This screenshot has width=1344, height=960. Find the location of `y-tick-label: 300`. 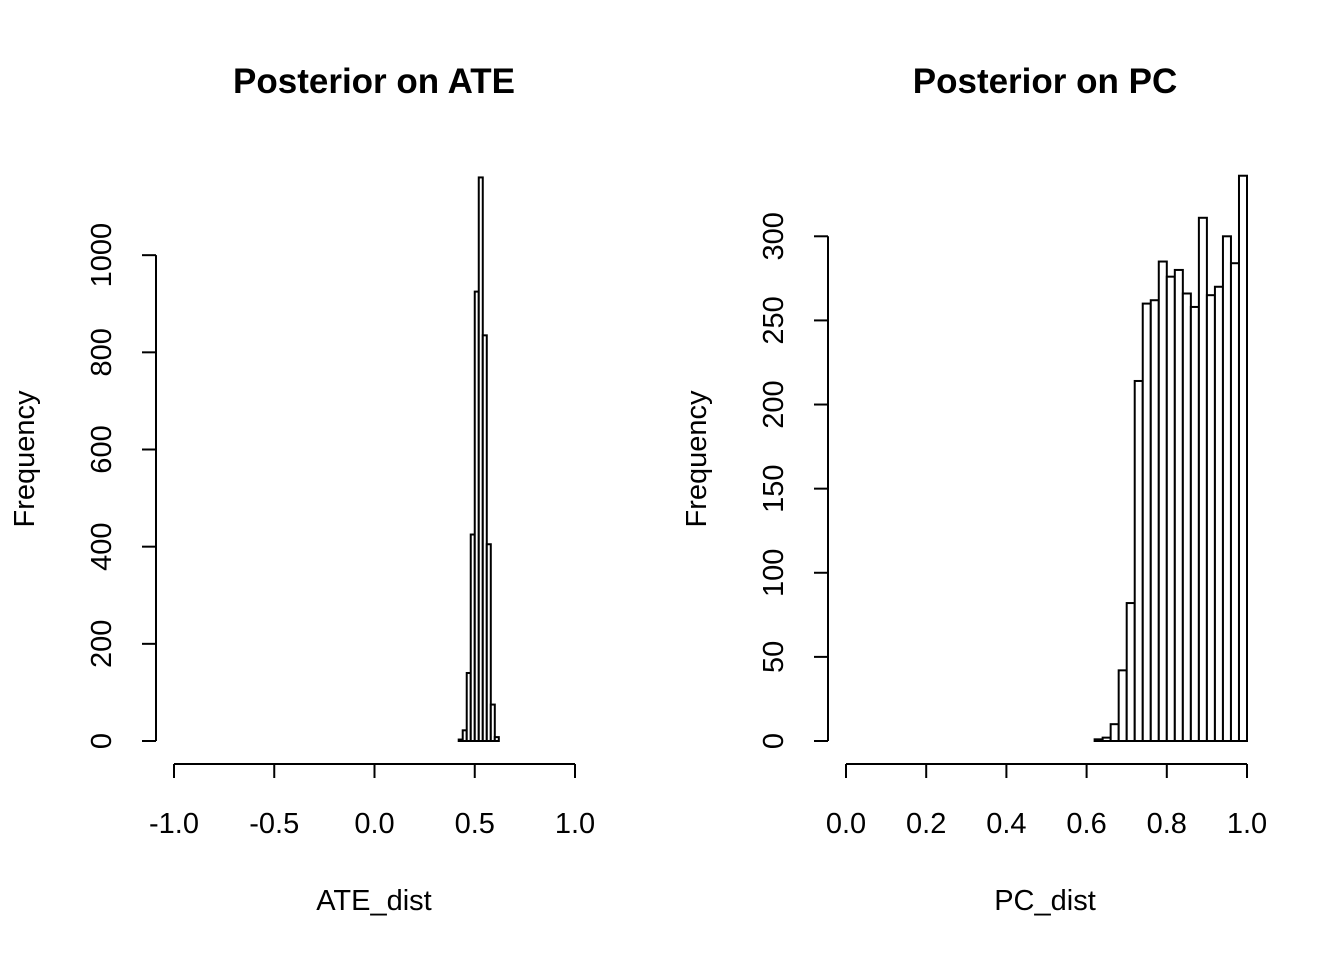

y-tick-label: 300 is located at coordinates (774, 236).